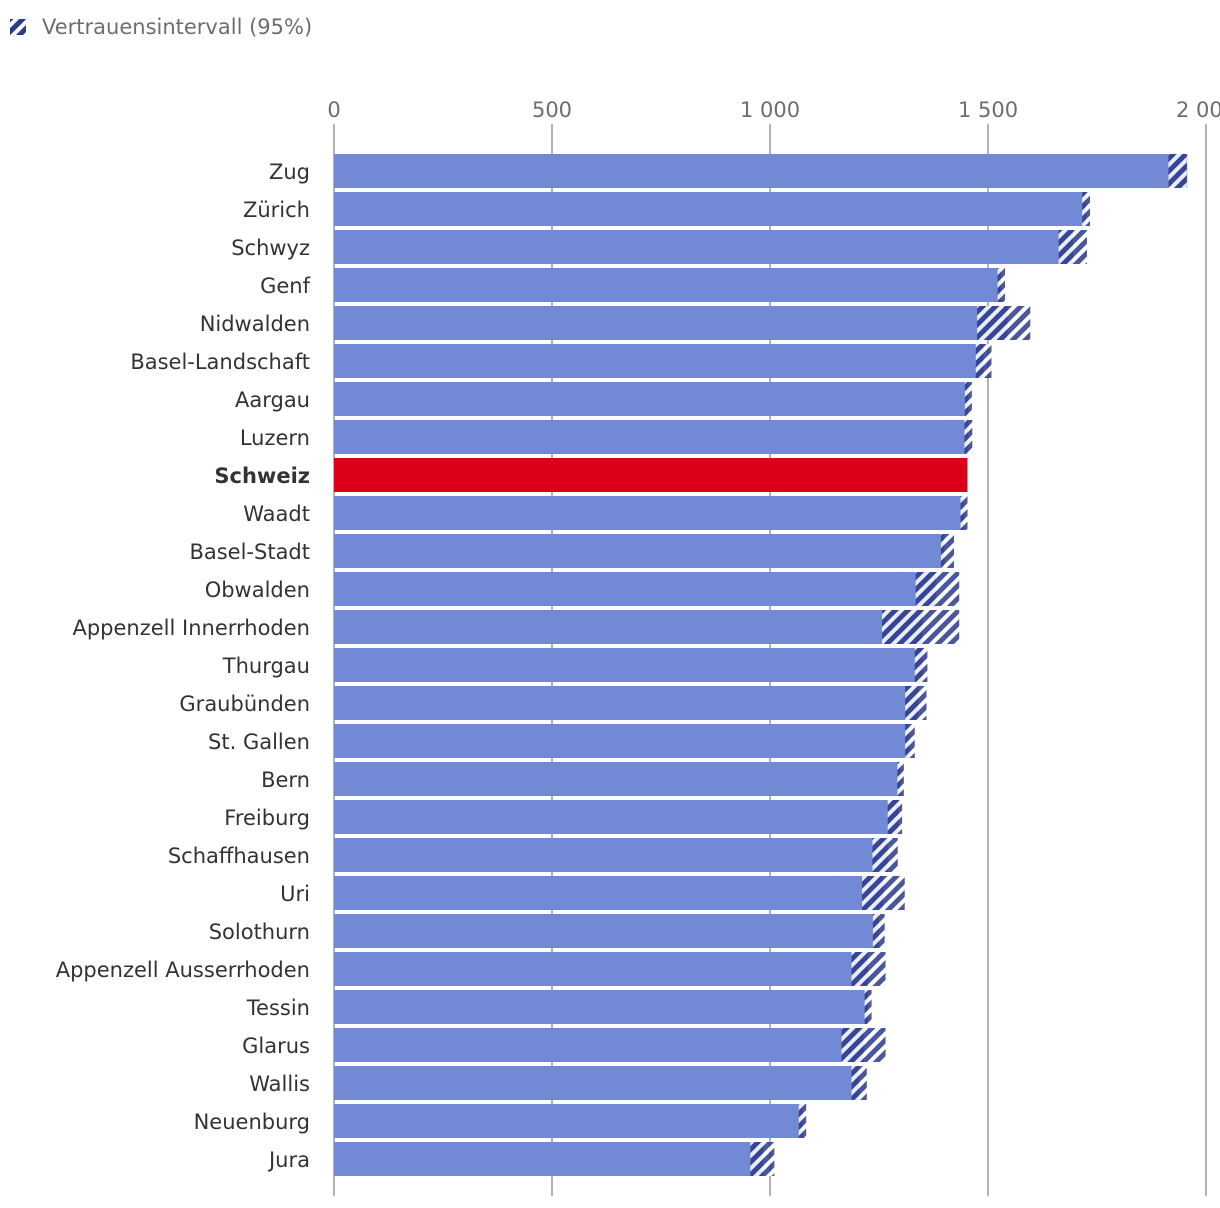 The width and height of the screenshot is (1220, 1208). What do you see at coordinates (1198, 110) in the screenshot?
I see `x-tick-label: 2 000` at bounding box center [1198, 110].